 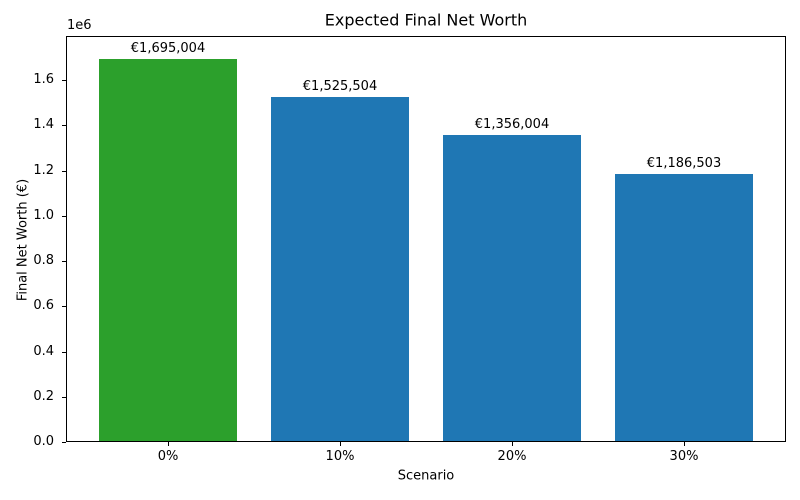 I want to click on y-tick-label: 0.6, so click(x=43, y=305).